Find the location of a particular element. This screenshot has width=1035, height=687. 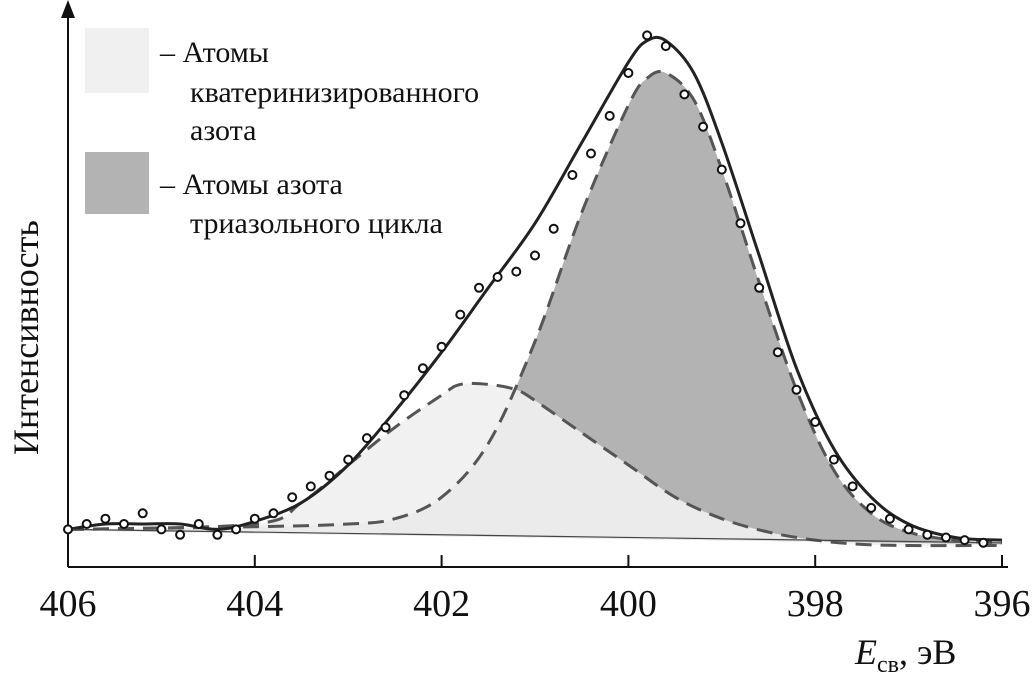

legend-label-quaternized: – Атомы is located at coordinates (214, 52).